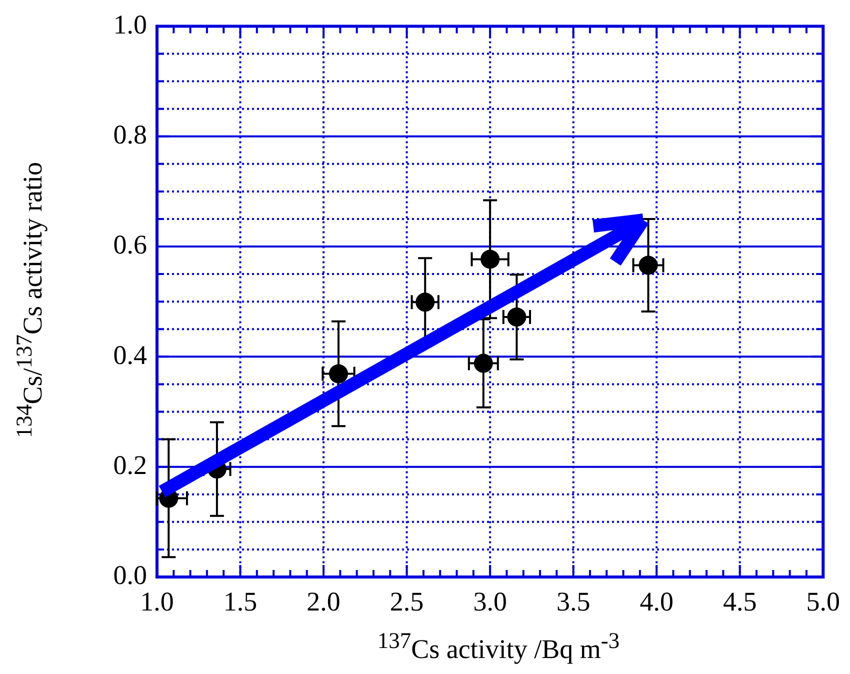  I want to click on x-tick-label: 1.5, so click(240, 601).